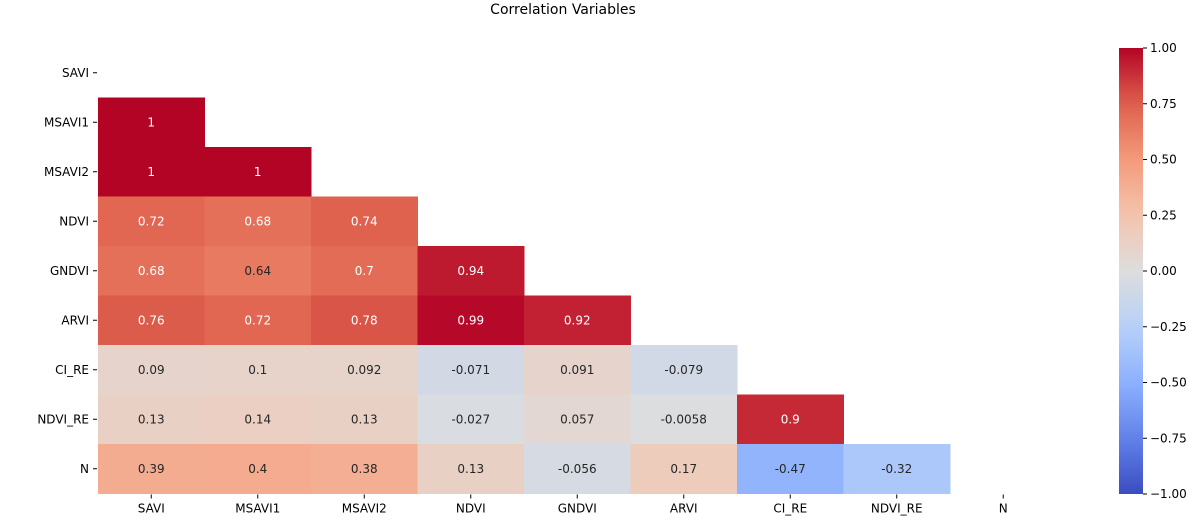 The image size is (1198, 531). What do you see at coordinates (897, 509) in the screenshot?
I see `x-tick-label: NDVI_RE` at bounding box center [897, 509].